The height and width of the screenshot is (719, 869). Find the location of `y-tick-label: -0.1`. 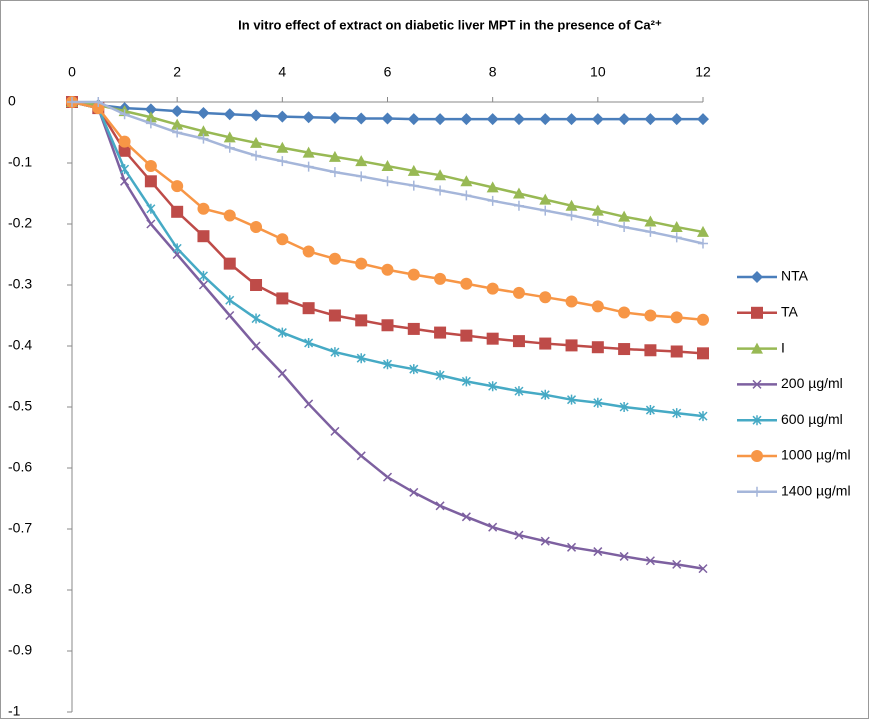

y-tick-label: -0.1 is located at coordinates (20, 162).